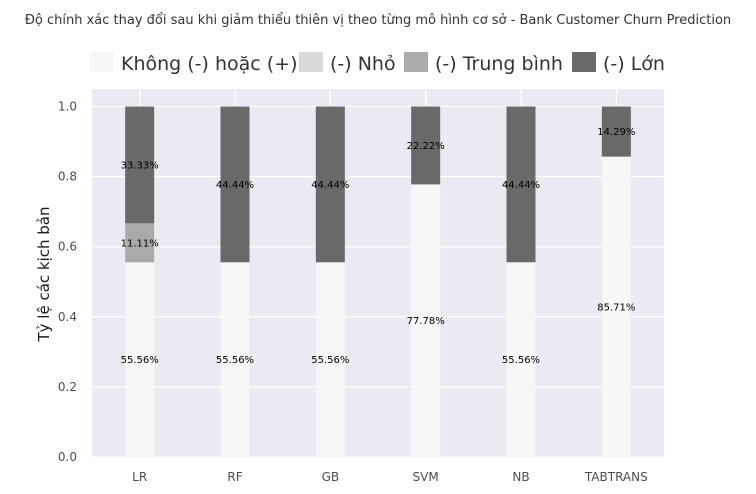 The width and height of the screenshot is (756, 494). I want to click on legend-item: (-) Lớn, so click(618, 63).